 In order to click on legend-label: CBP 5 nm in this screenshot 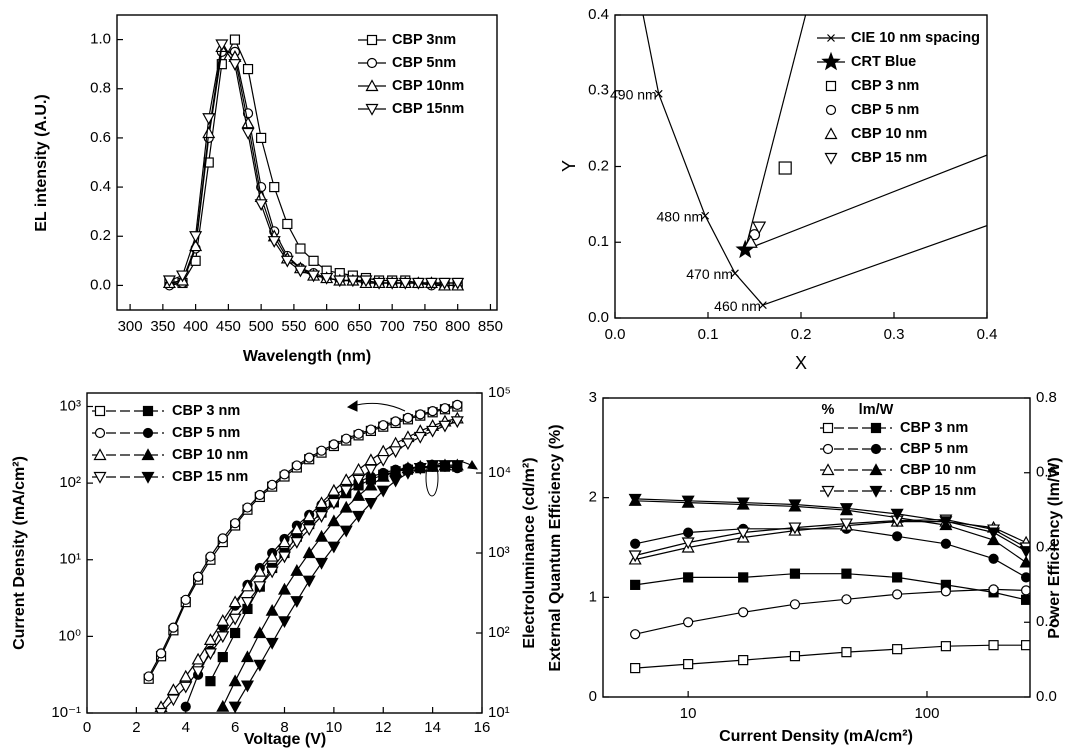, I will do `click(934, 449)`.